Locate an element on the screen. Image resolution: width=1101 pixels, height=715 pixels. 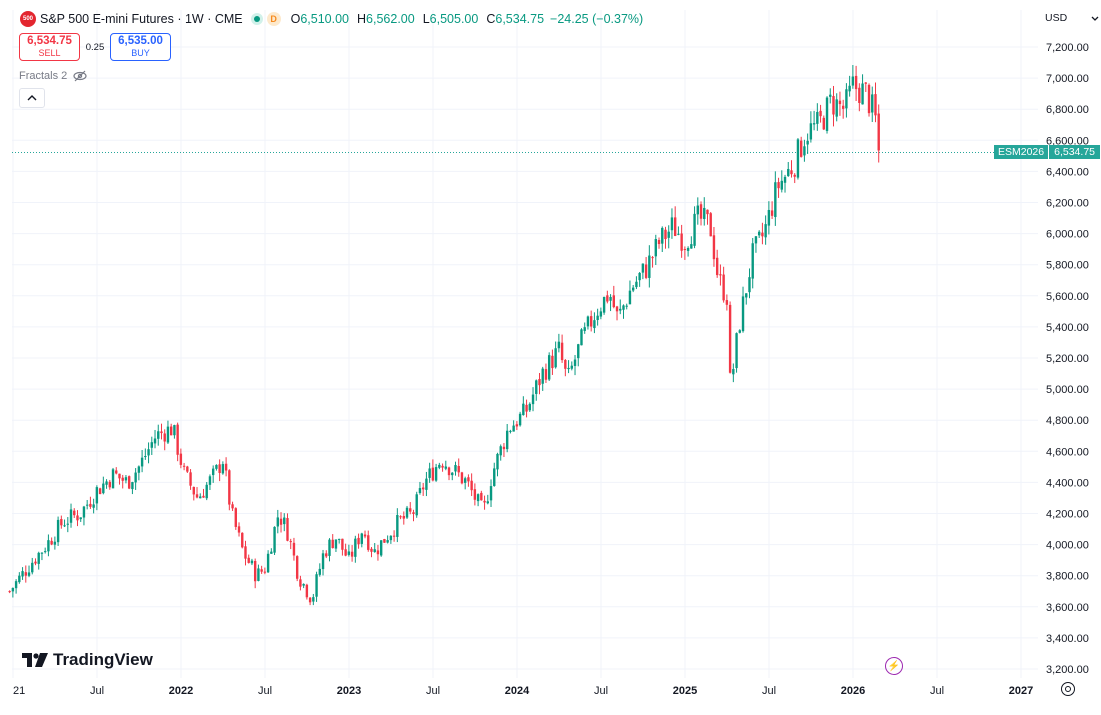
collapse-legend-button is located at coordinates (32, 98).